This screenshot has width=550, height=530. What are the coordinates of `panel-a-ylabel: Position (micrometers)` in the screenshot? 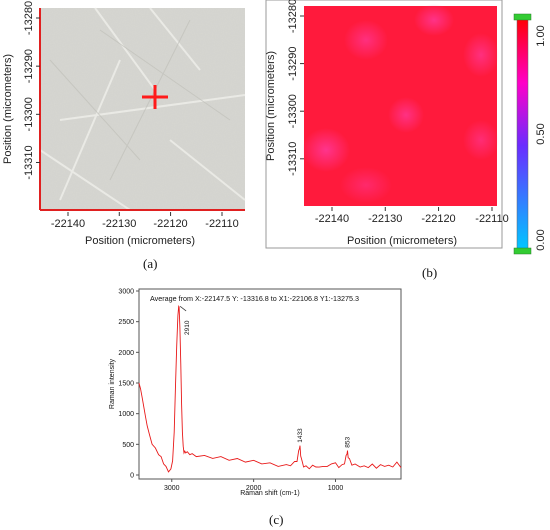 It's located at (8, 109).